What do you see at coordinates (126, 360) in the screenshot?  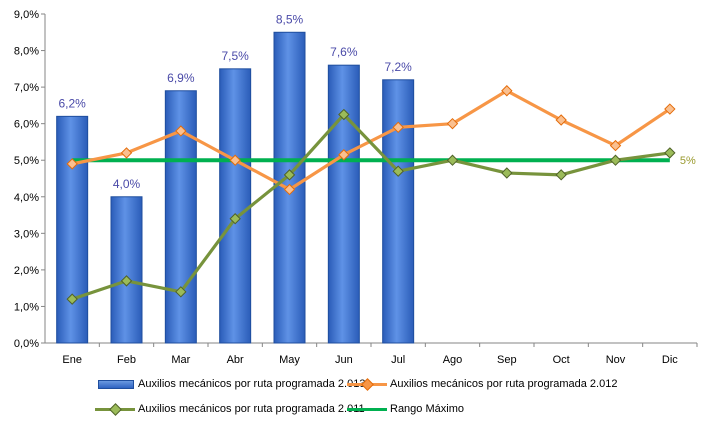 I see `x-tick-label: Feb` at bounding box center [126, 360].